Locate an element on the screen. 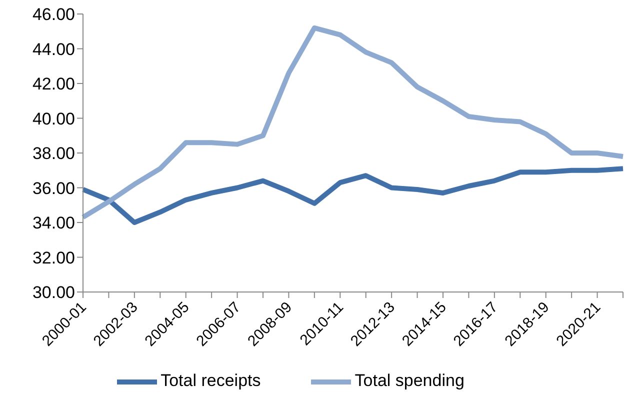 The height and width of the screenshot is (410, 637). y-tick-label: 36.00 is located at coordinates (53, 188).